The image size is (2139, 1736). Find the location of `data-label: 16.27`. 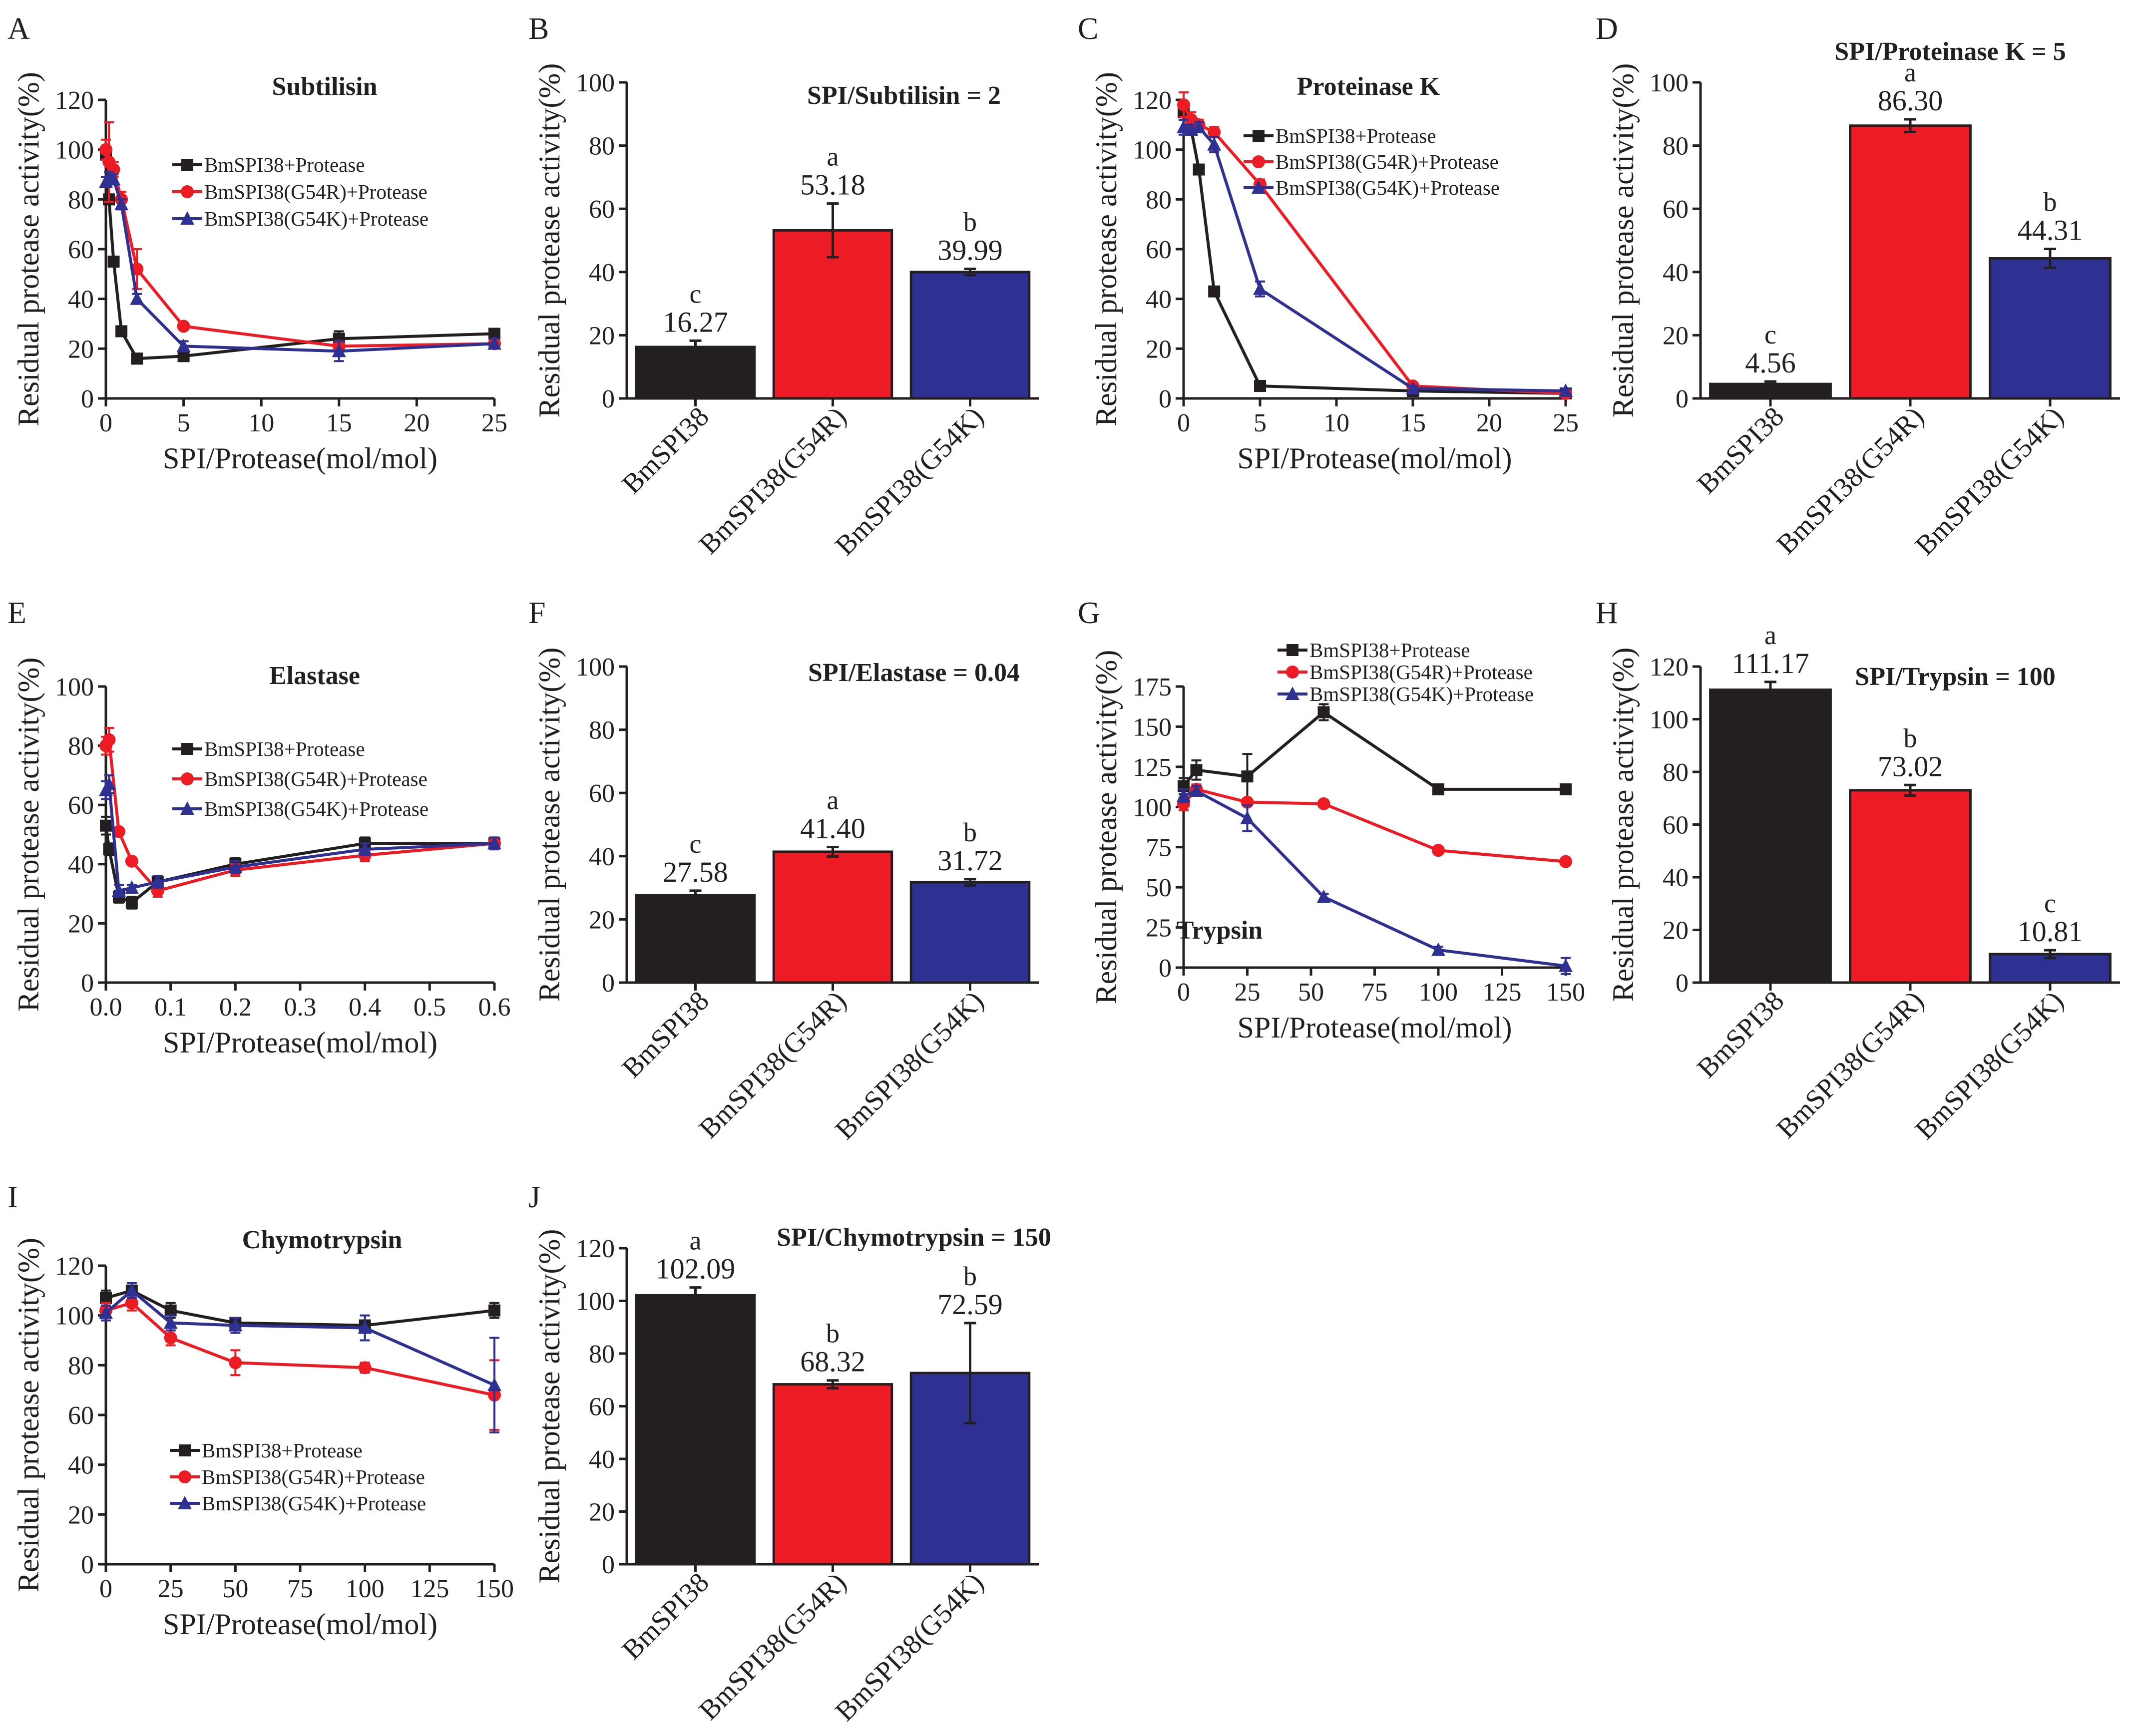

data-label: 16.27 is located at coordinates (695, 322).